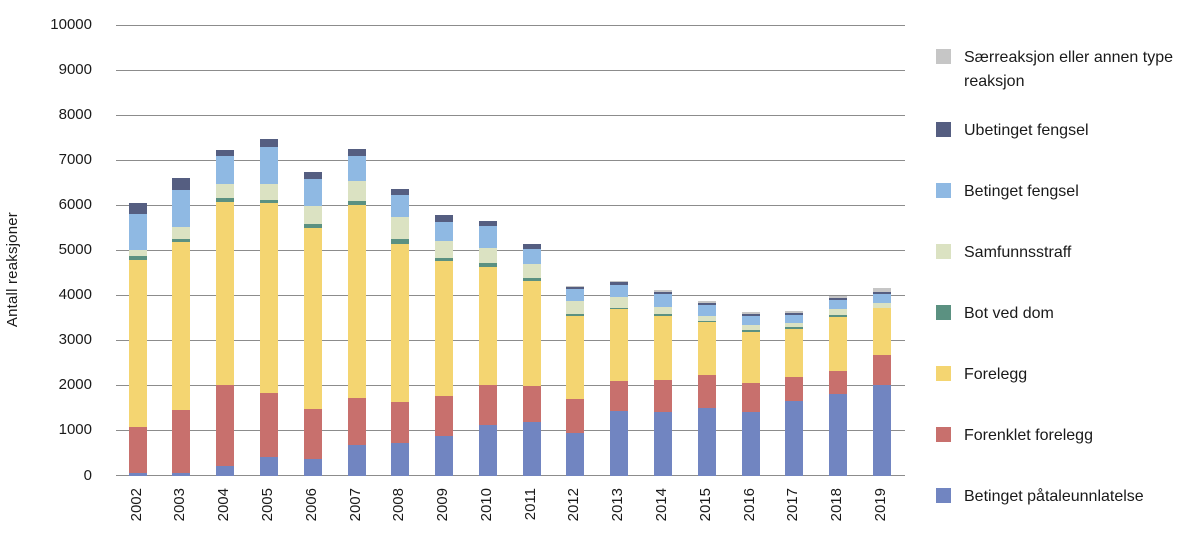  I want to click on x-tick-label: 2003, so click(180, 504).